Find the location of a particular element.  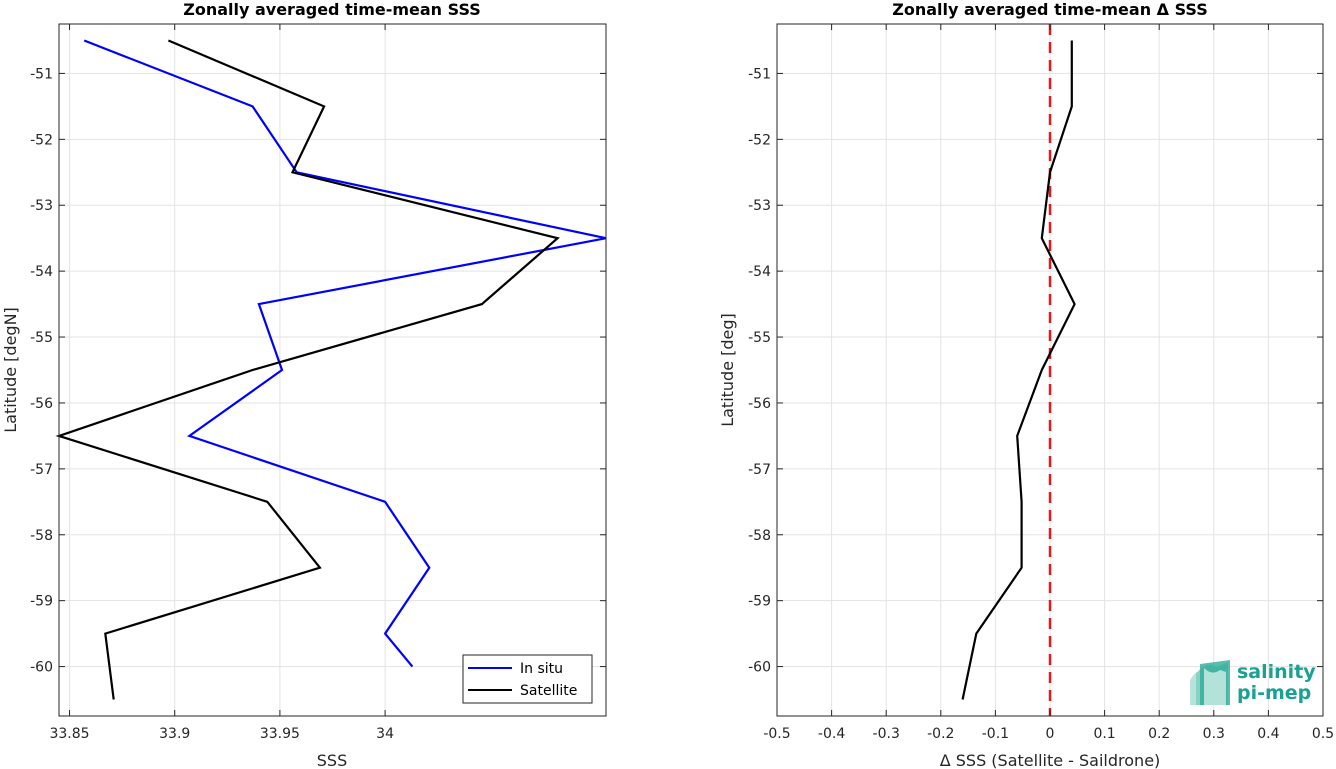

delta-x-tick-label: -0.3 is located at coordinates (886, 734).